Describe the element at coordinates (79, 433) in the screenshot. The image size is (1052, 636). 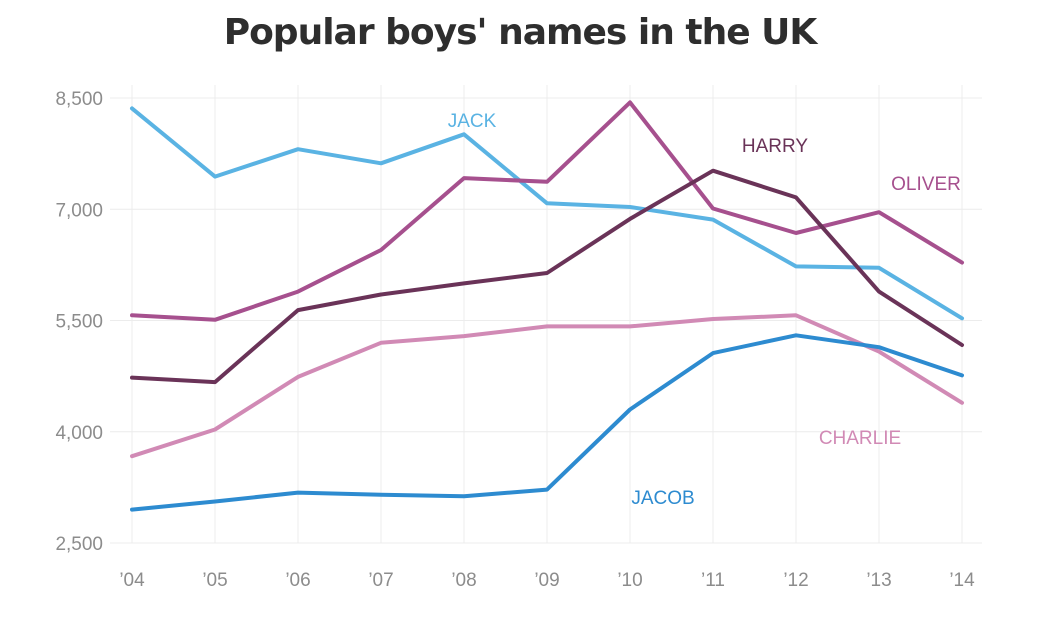
I see `y-tick-label: 4,000` at that location.